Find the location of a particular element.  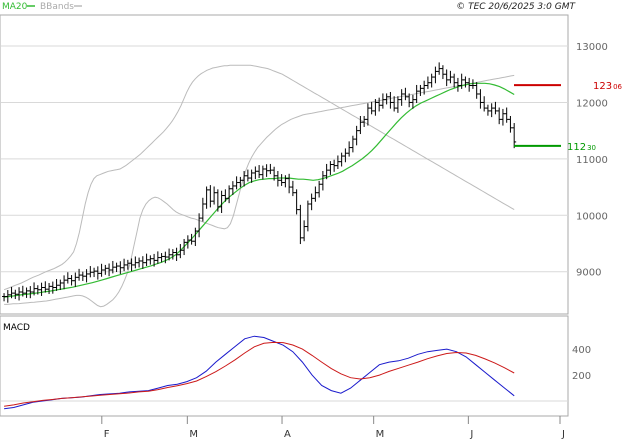

y-axis-labels: 13000 12000 11000 10000 9000 400 200 is located at coordinates (590, 212).